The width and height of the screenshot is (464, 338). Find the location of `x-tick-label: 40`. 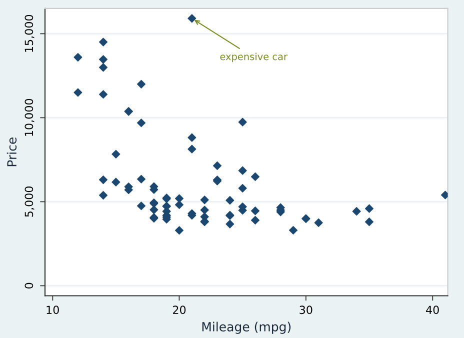

x-tick-label: 40 is located at coordinates (432, 310).